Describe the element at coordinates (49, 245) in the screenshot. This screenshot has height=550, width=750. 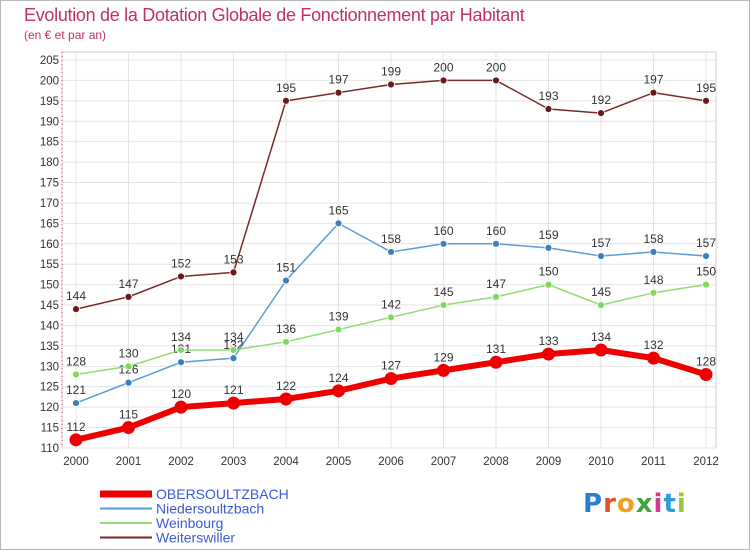
I see `y-tick-label: 160` at that location.